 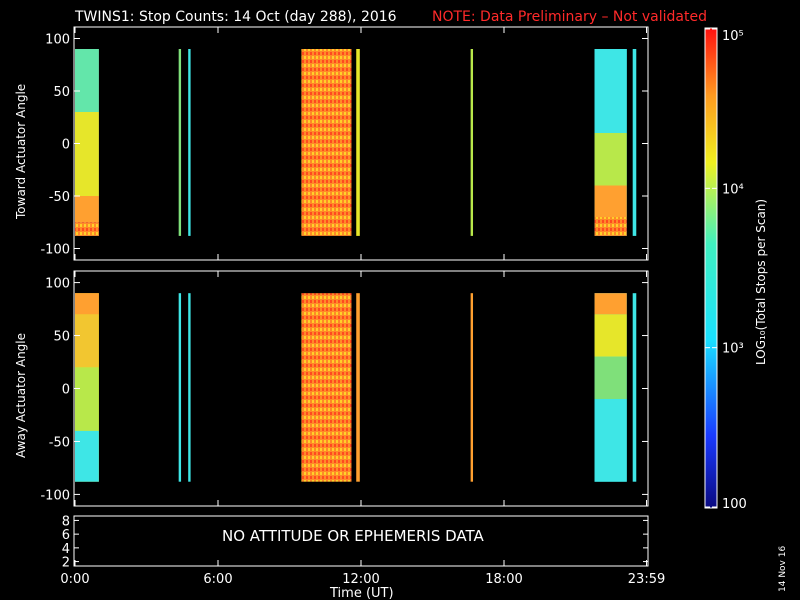 I want to click on x-axis-title: Time (UT), so click(x=361, y=593).